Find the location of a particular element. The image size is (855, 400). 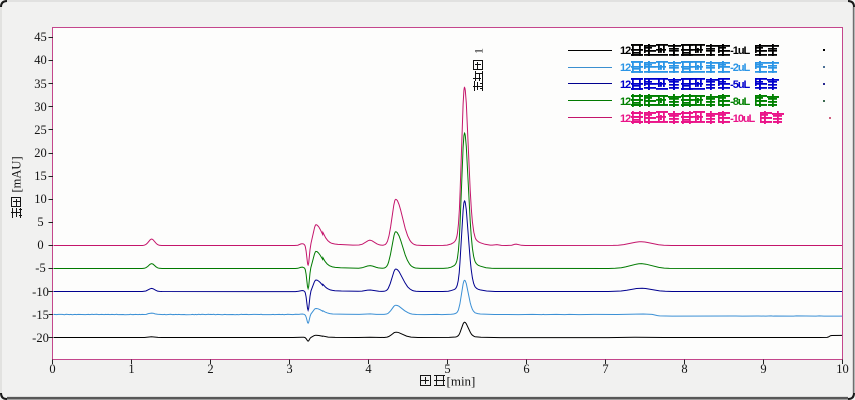

svg-text: 1 is located at coordinates (479, 51).